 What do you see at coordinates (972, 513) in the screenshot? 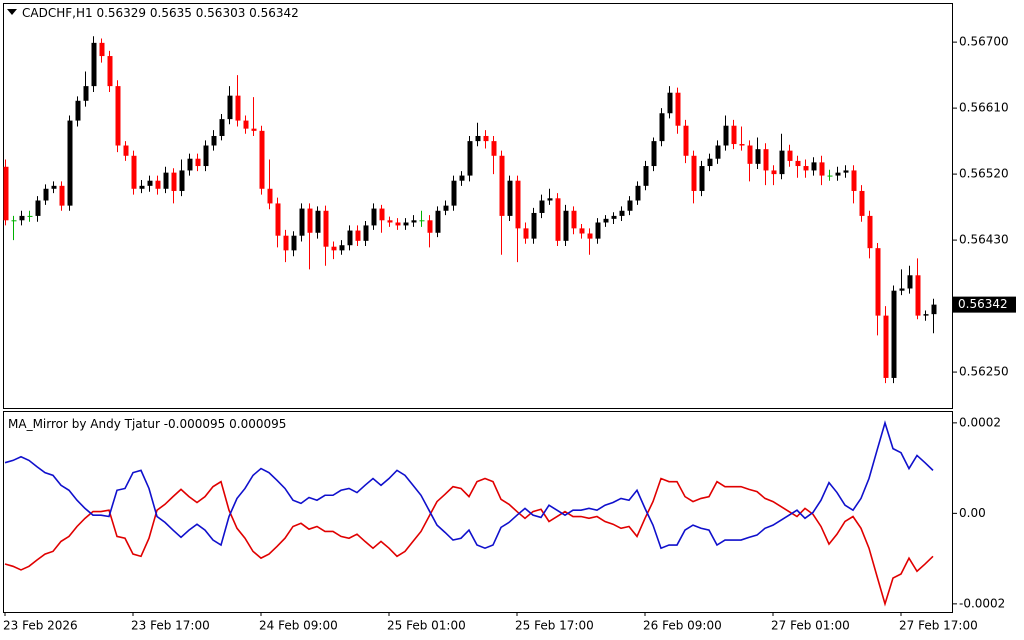
I see `y-tick-label: 0.00` at bounding box center [972, 513].